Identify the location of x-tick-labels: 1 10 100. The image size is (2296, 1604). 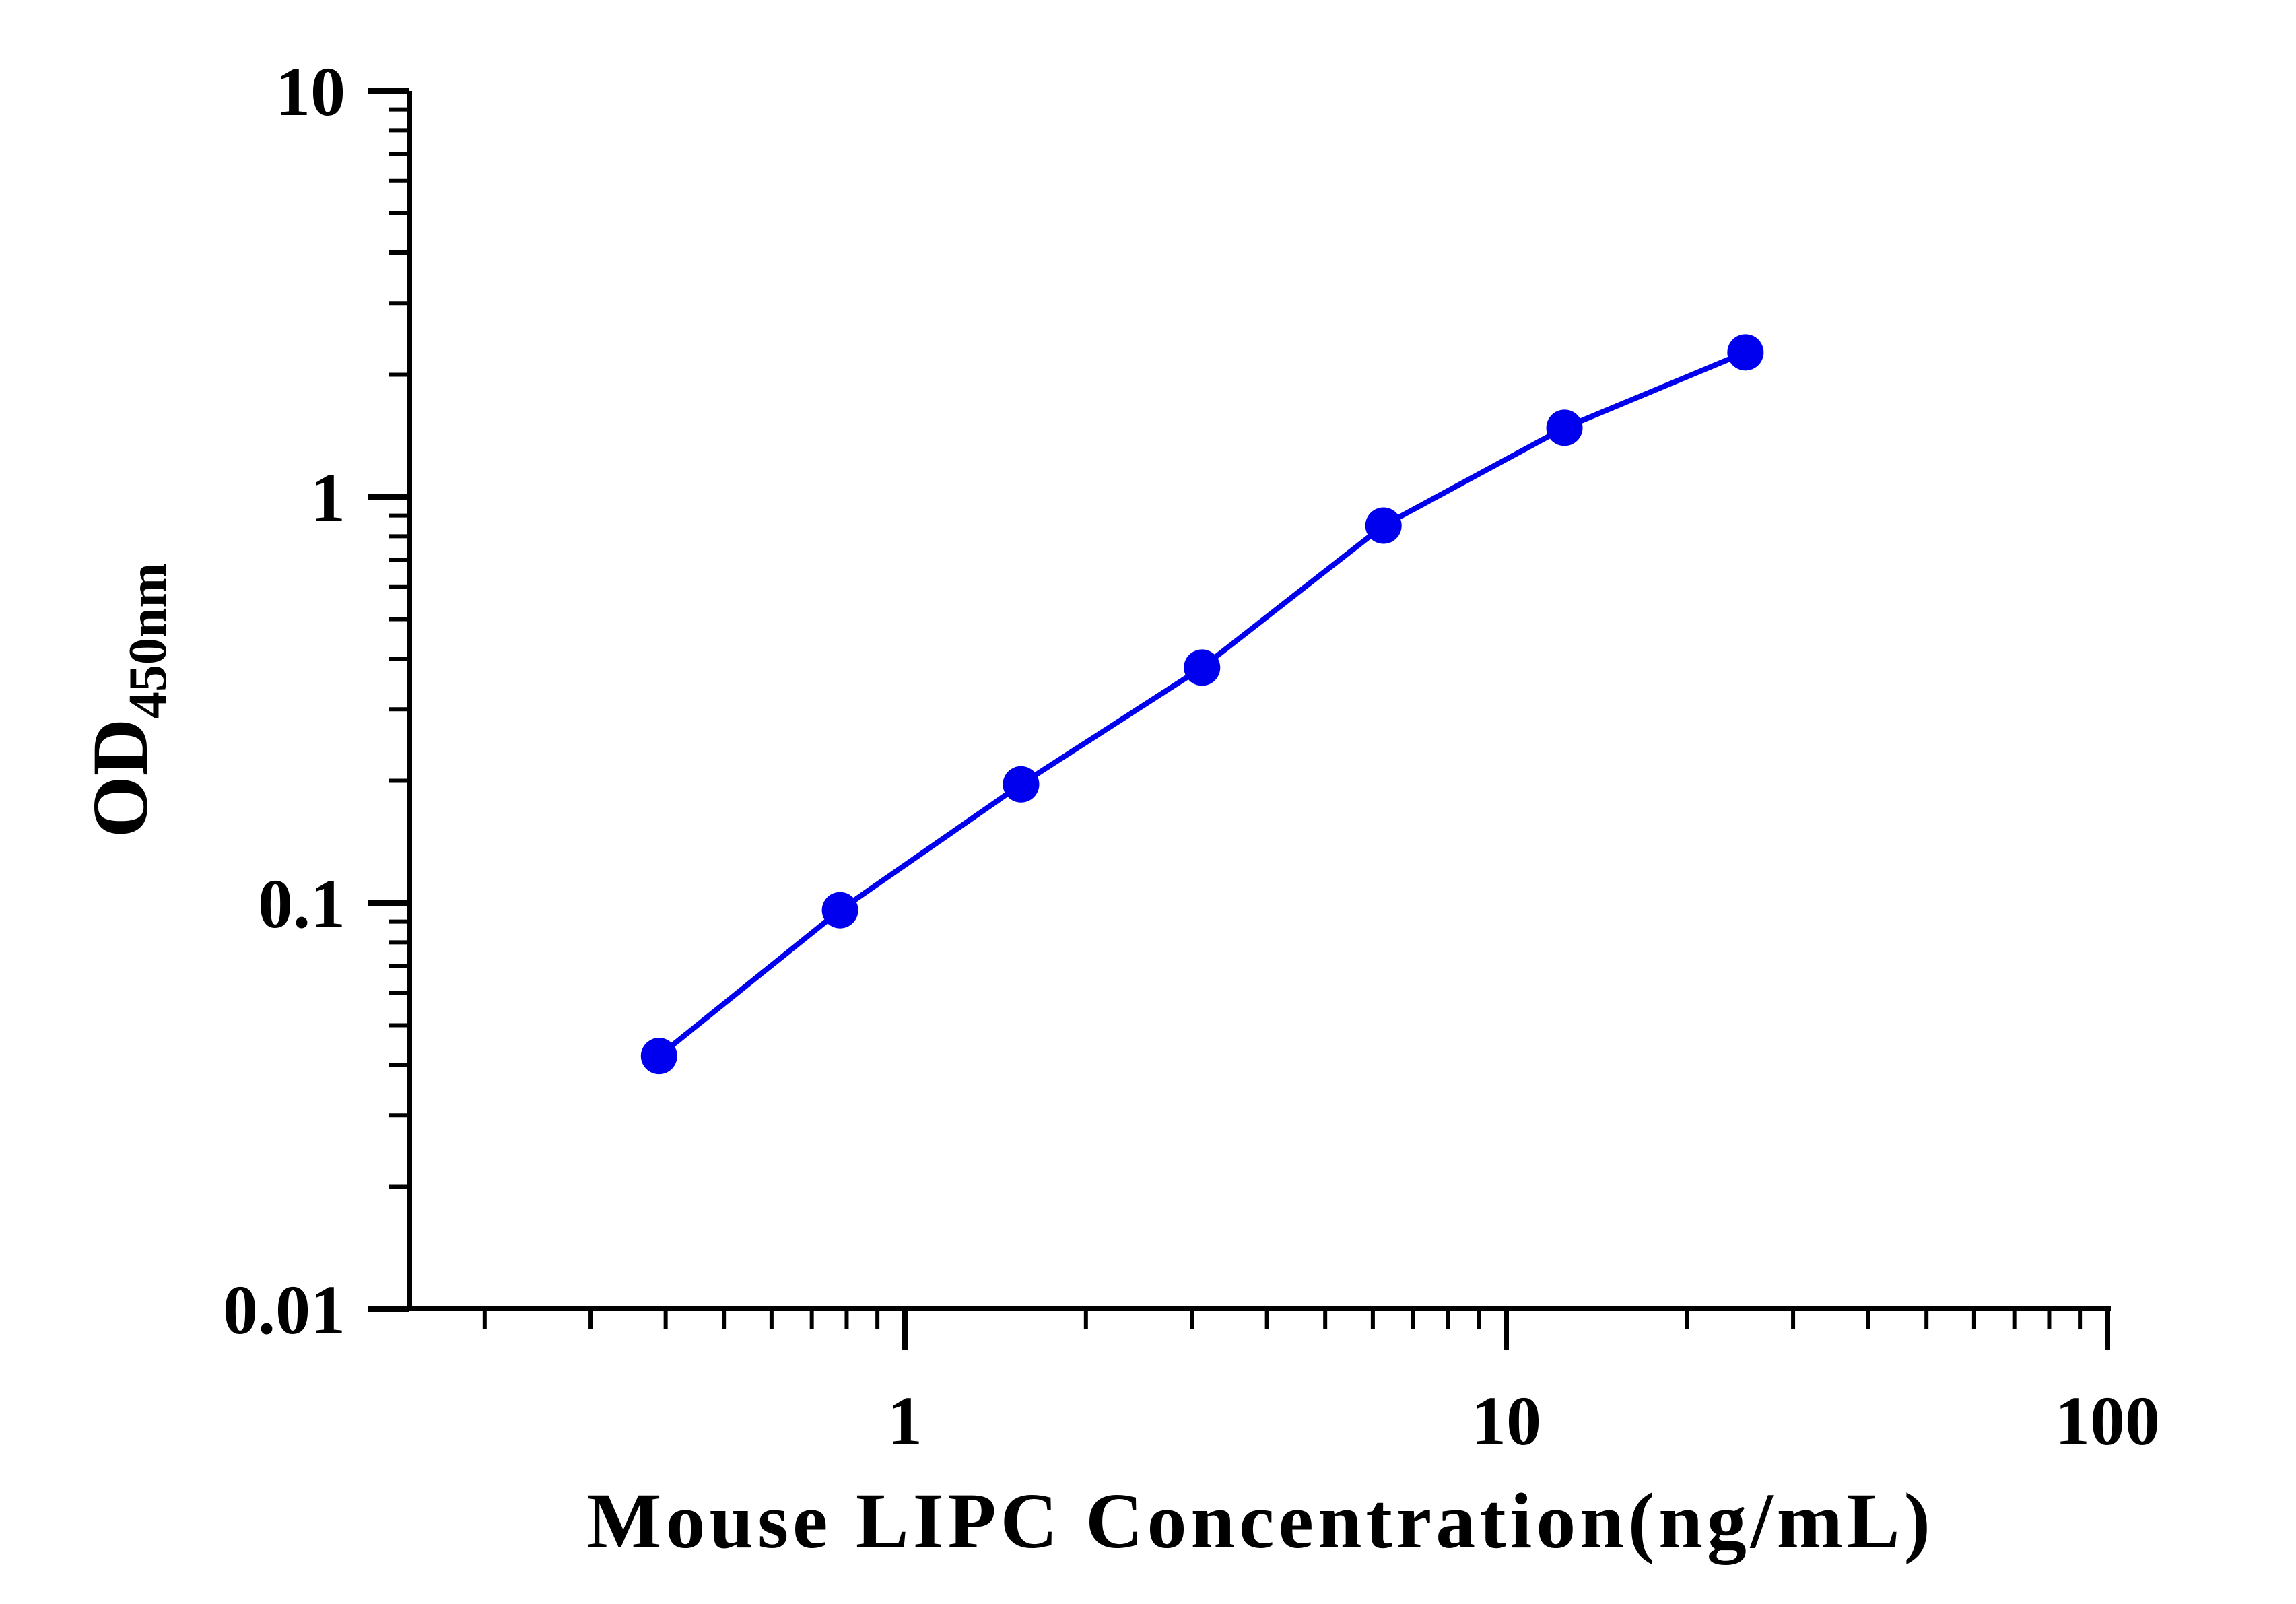
(1523, 1421).